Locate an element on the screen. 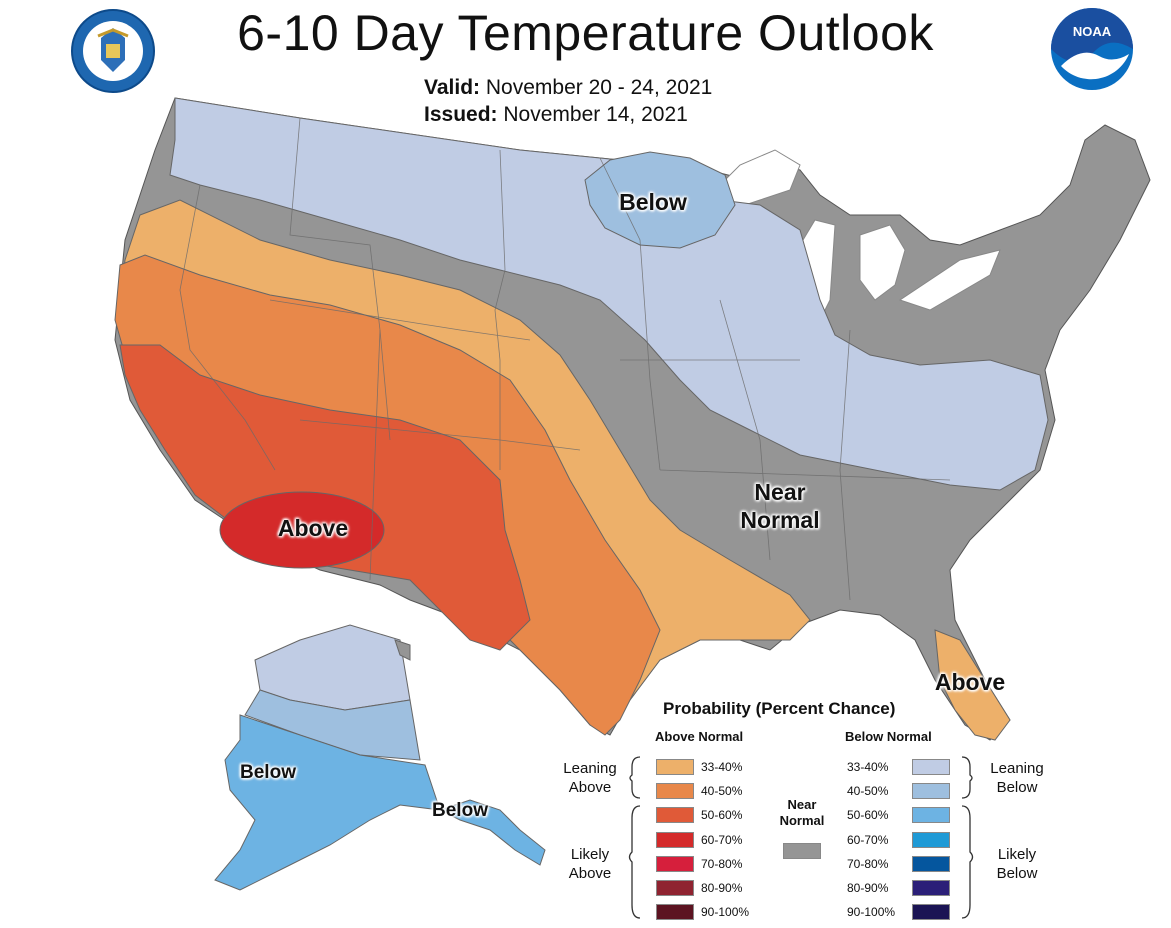 This screenshot has height=928, width=1171. commerce-seal-icon is located at coordinates (113, 51).